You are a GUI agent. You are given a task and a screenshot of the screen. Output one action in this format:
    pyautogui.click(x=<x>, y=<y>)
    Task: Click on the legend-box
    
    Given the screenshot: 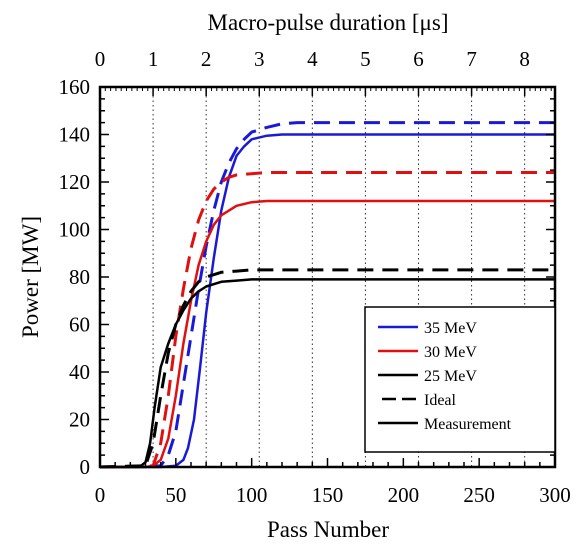 What is the action you would take?
    pyautogui.click(x=460, y=379)
    